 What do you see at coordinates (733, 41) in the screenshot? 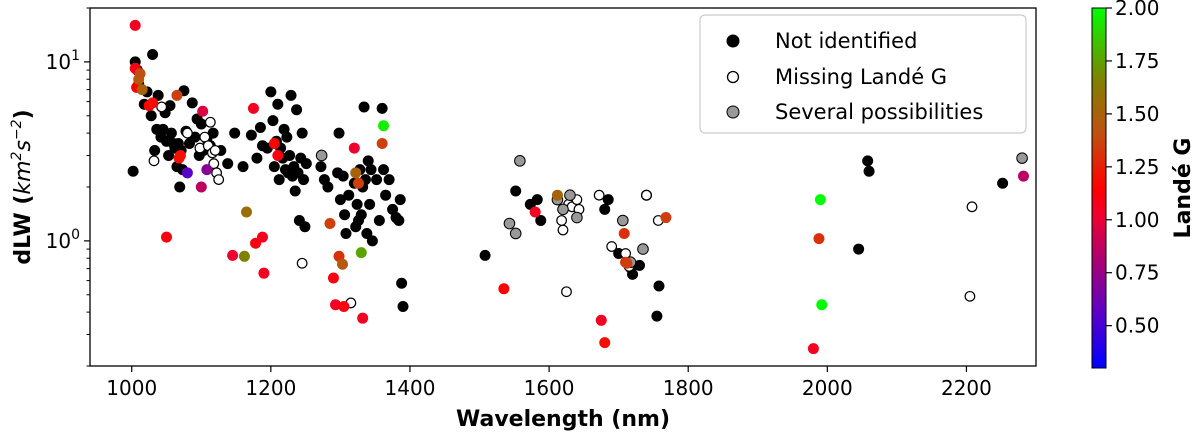
I see `legend-marker-not-identified` at bounding box center [733, 41].